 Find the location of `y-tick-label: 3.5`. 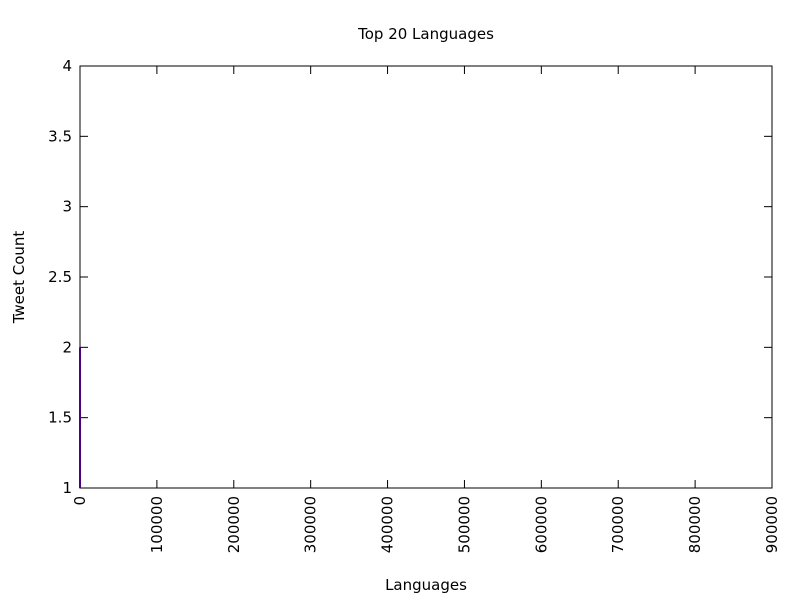

y-tick-label: 3.5 is located at coordinates (60, 136).